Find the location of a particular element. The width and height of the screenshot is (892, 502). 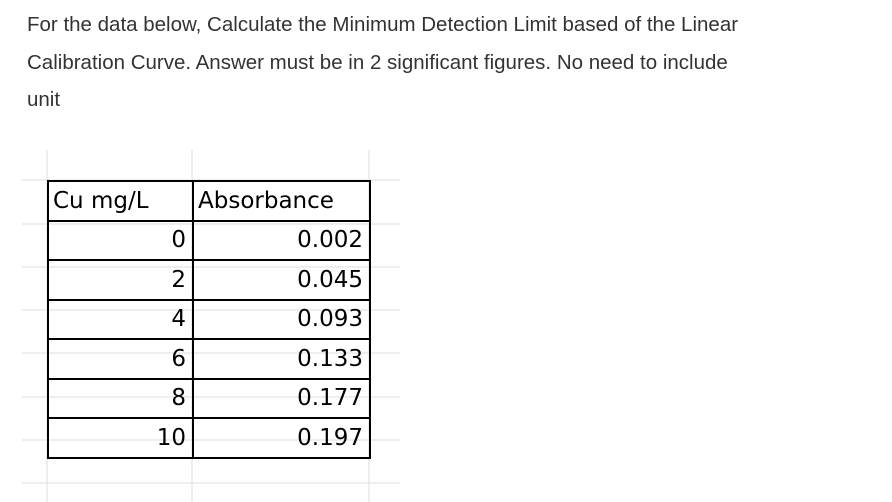

data-row: 2 0.045 is located at coordinates (209, 280).